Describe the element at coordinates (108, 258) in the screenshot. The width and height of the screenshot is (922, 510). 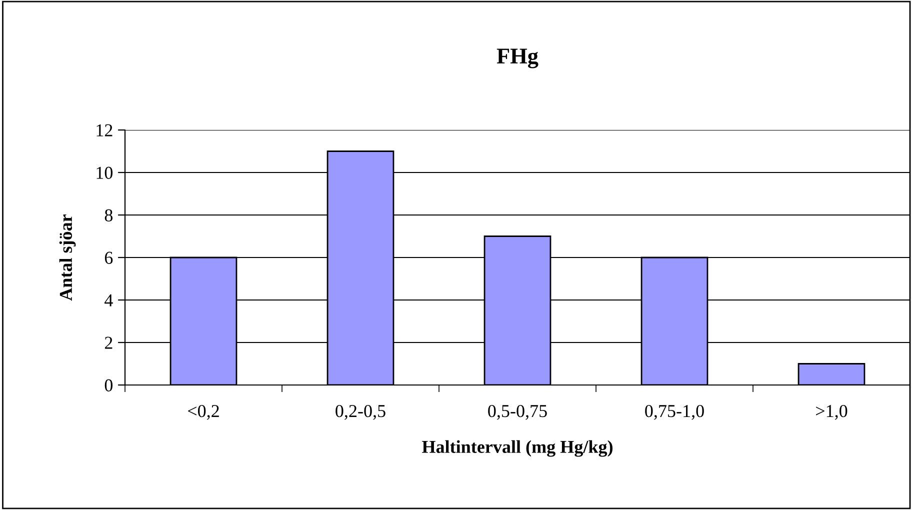
I see `y-tick-label: 6` at that location.